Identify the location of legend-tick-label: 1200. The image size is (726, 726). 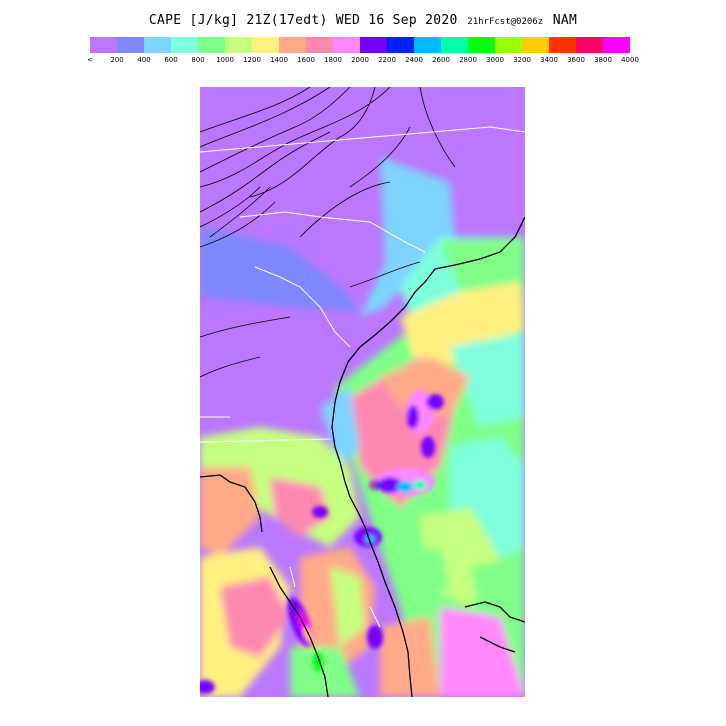
(252, 60).